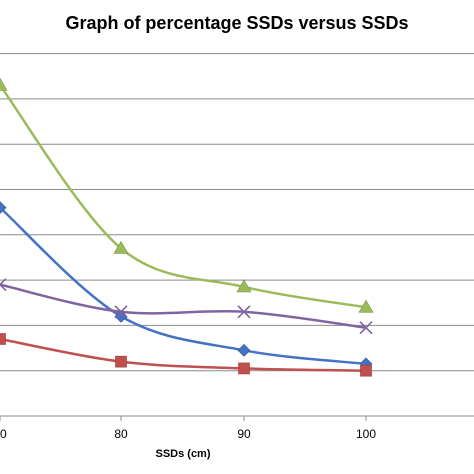 The width and height of the screenshot is (474, 474). I want to click on x-tick-label: 90, so click(244, 434).